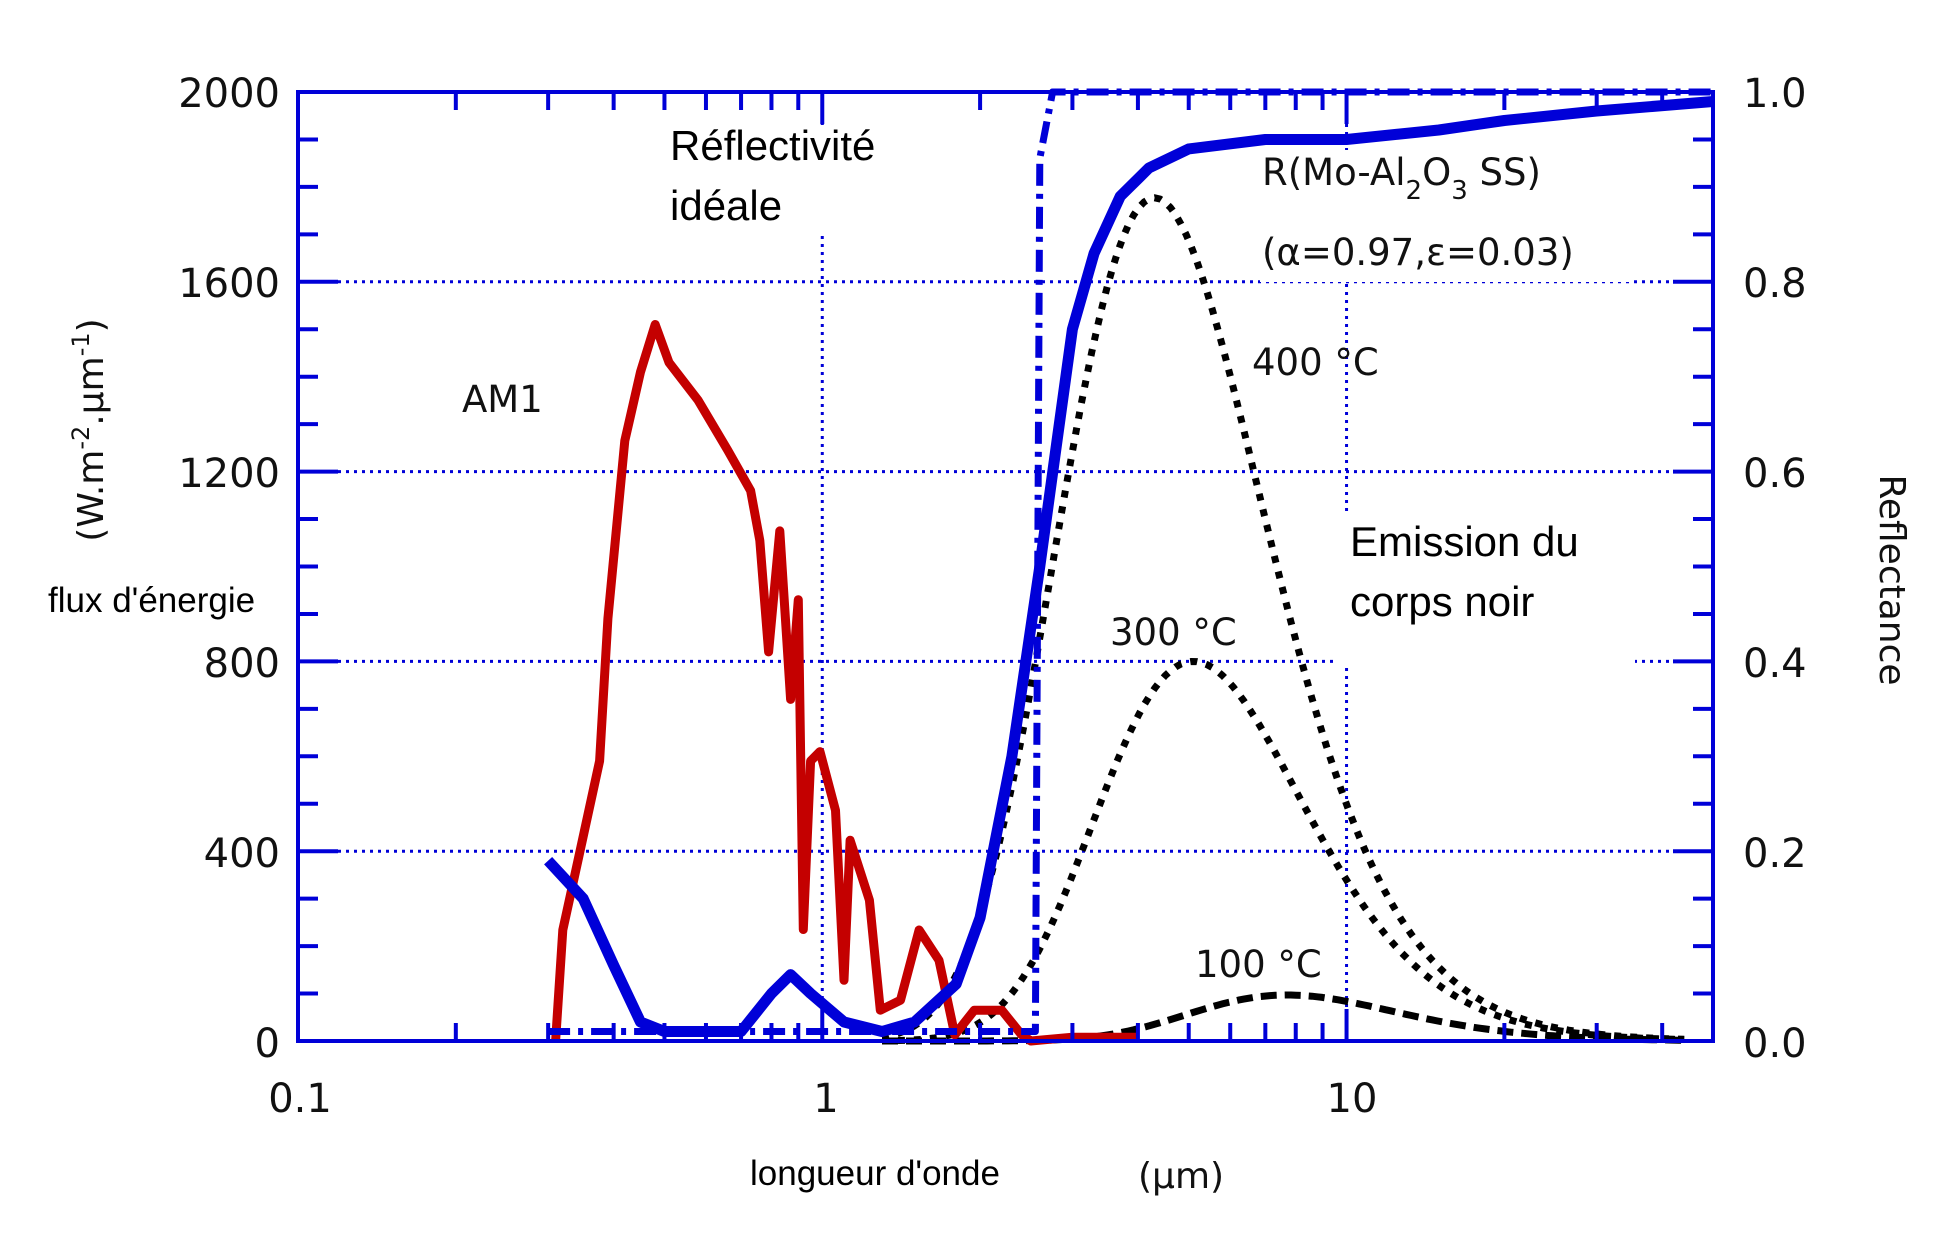  Describe the element at coordinates (502, 399) in the screenshot. I see `annotation-am1: AM1` at that location.